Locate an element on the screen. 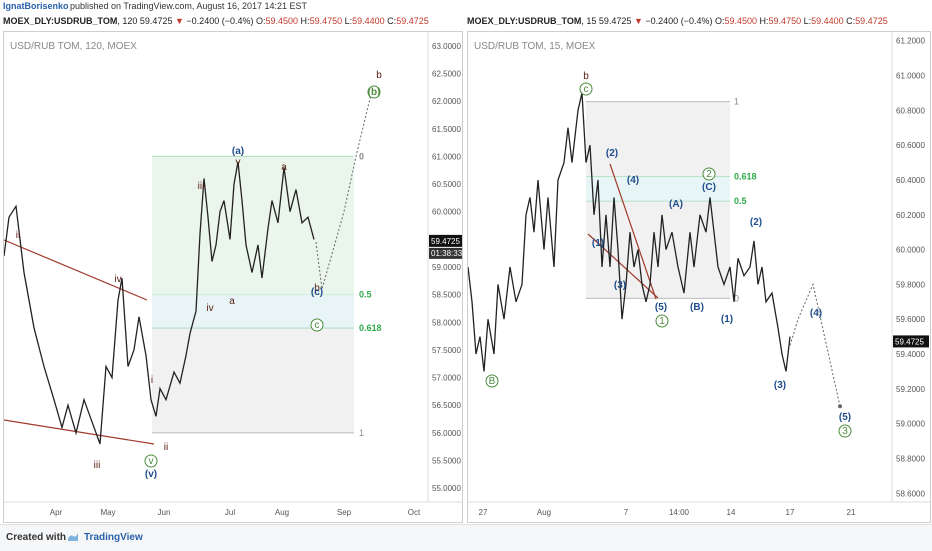 Image resolution: width=932 pixels, height=551 pixels. x-tick-label: Oct is located at coordinates (414, 512).